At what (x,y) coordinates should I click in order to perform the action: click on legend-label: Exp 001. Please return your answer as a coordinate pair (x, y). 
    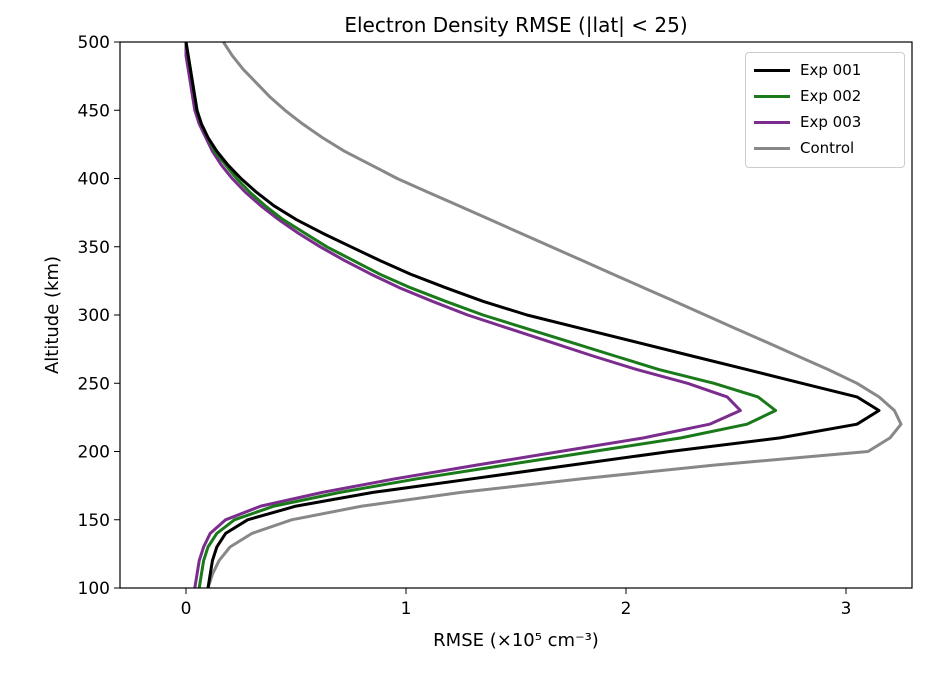
    Looking at the image, I should click on (831, 70).